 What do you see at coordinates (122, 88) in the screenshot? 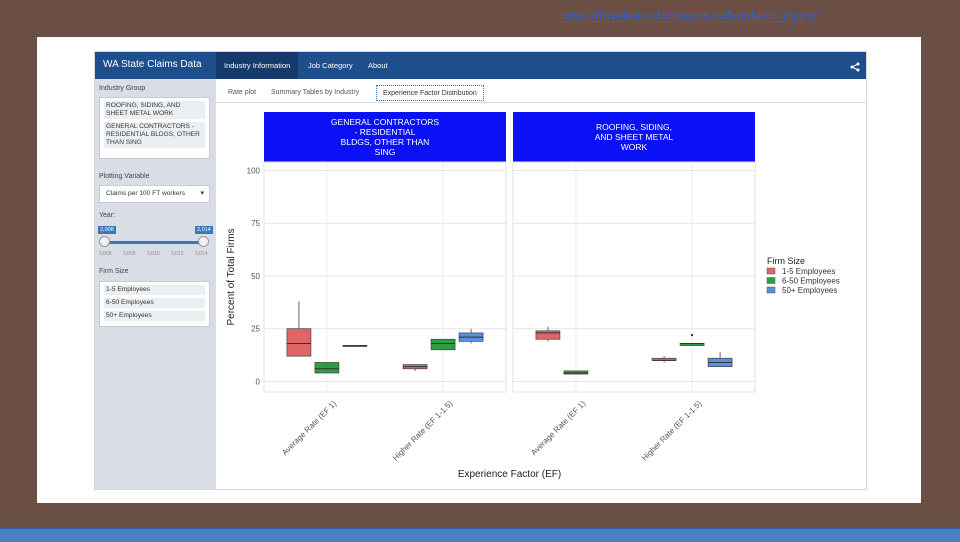
I see `industry-group-label: Industry Group` at bounding box center [122, 88].